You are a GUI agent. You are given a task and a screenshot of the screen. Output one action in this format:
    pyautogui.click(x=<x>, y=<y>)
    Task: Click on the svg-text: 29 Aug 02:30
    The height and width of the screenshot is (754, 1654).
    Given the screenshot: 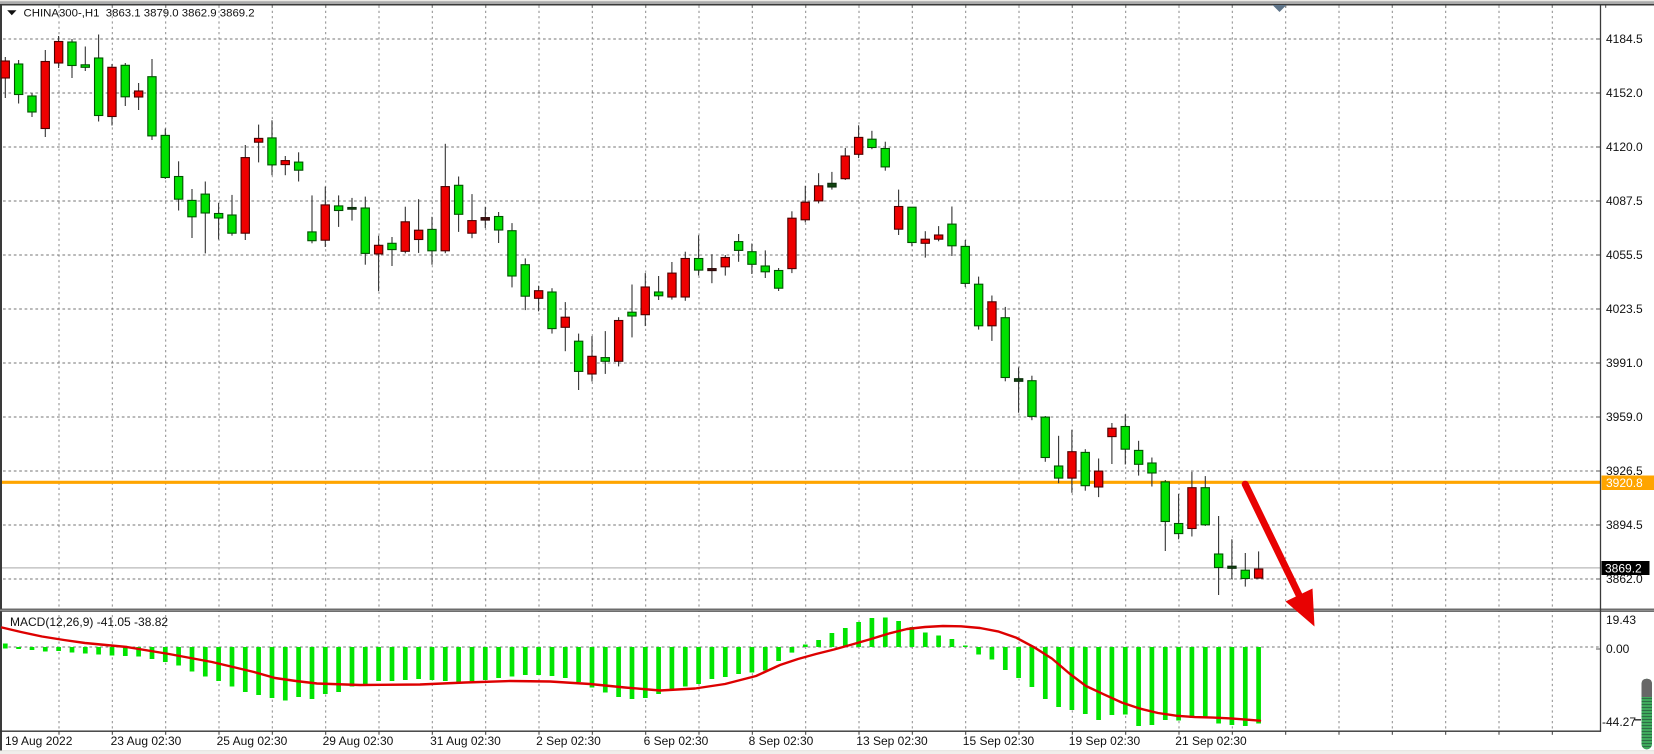 What is the action you would take?
    pyautogui.click(x=358, y=741)
    